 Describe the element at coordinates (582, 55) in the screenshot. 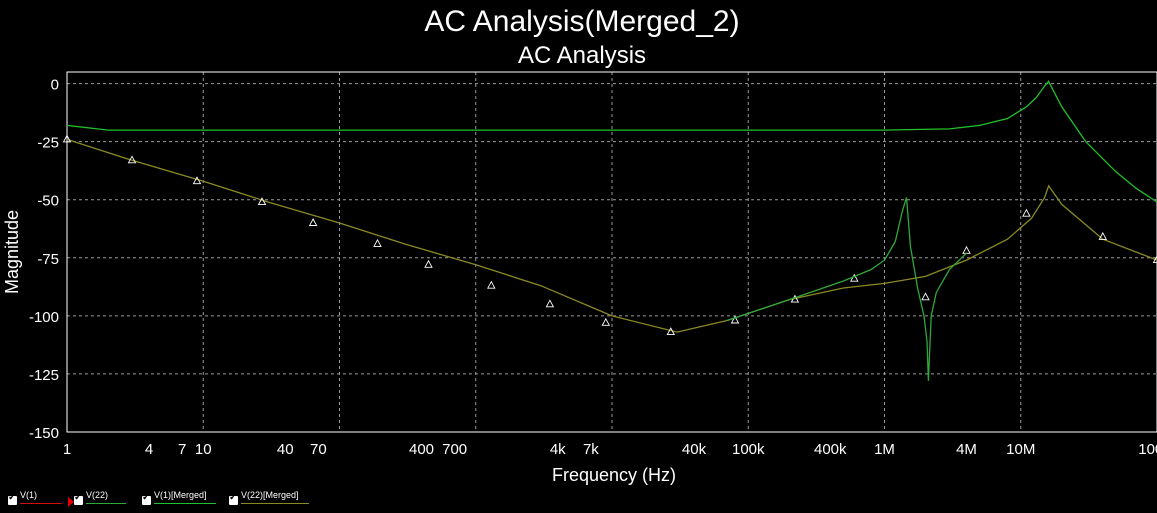

I see `chart-subtitle: AC Analysis` at that location.